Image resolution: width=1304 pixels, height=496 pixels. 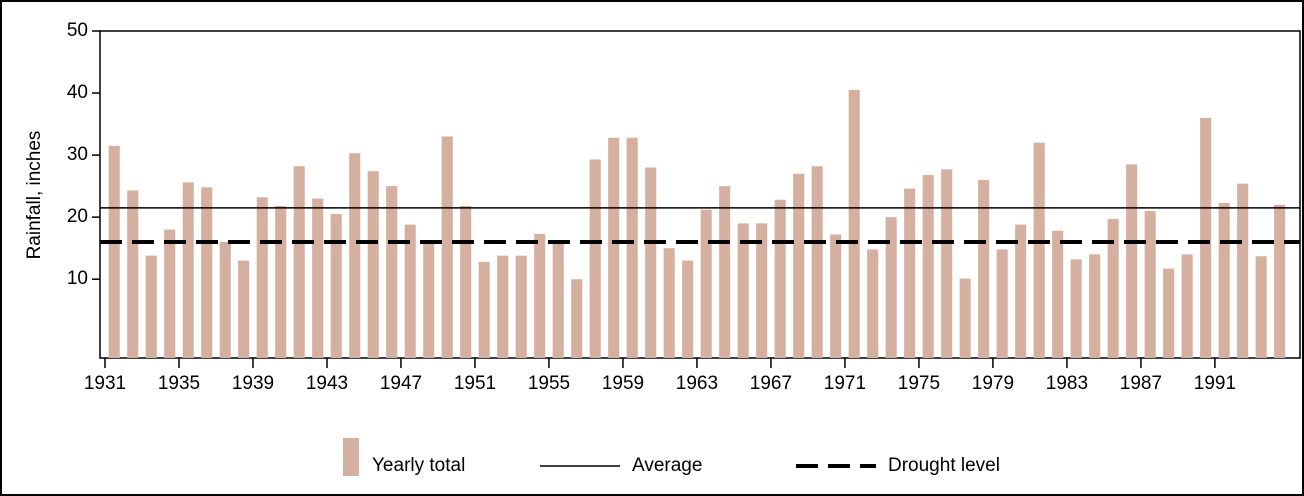 I want to click on x-tick-label: 1955, so click(x=549, y=383).